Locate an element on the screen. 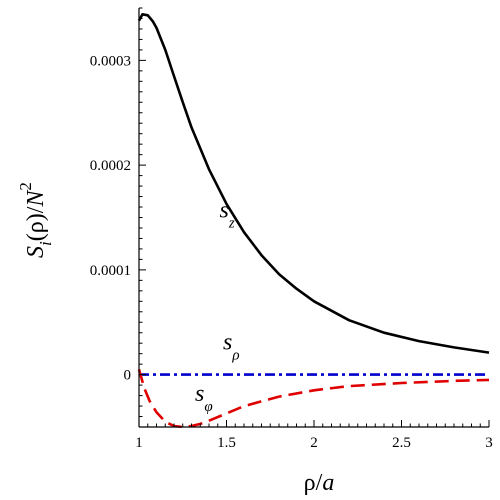  y-label-sub: i is located at coordinates (45, 243).